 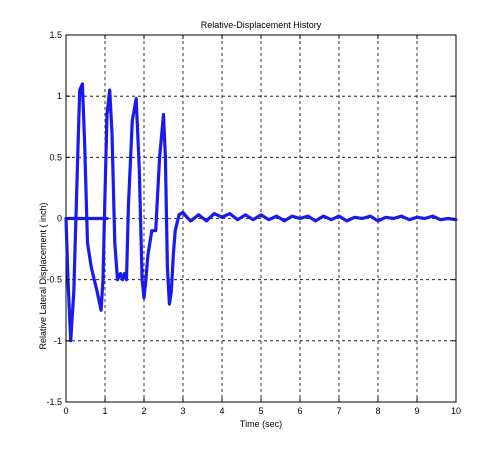 I want to click on x-tick-label: 1, so click(x=104, y=411).